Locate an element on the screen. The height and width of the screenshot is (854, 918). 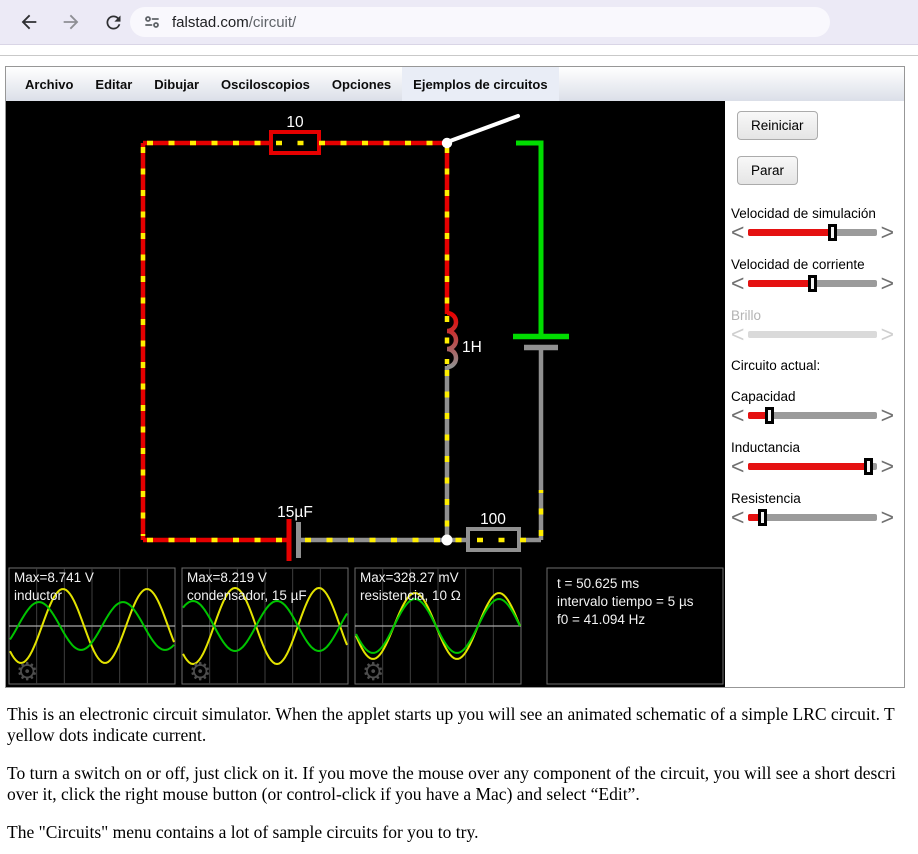
slider-resistance: Resistencia < > is located at coordinates (812, 510).